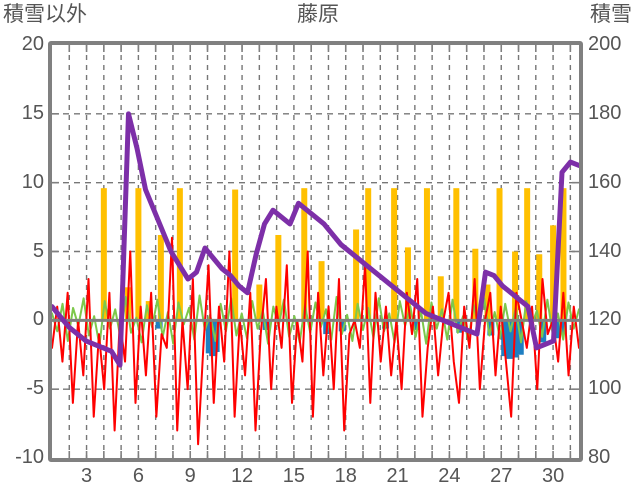 The width and height of the screenshot is (636, 501). Describe the element at coordinates (397, 476) in the screenshot. I see `x-axis-tick-label: 21` at that location.